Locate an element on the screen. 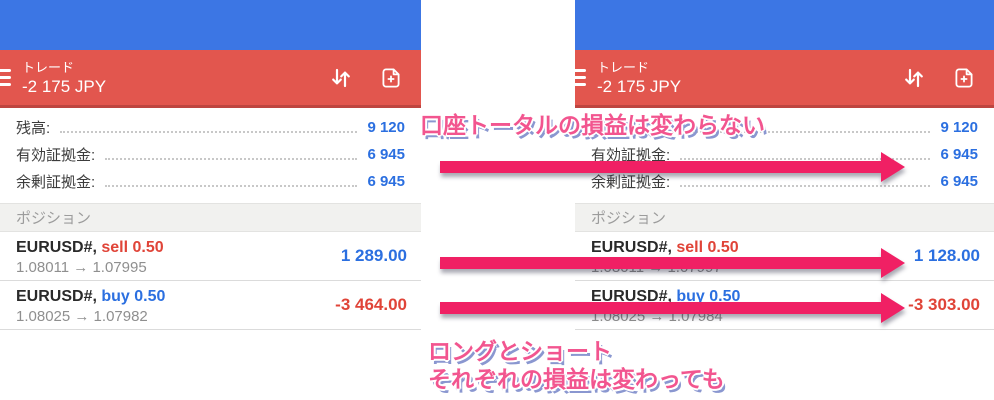 This screenshot has width=994, height=400. annotation-top: 口座トータルの損益は変わらない is located at coordinates (592, 125).